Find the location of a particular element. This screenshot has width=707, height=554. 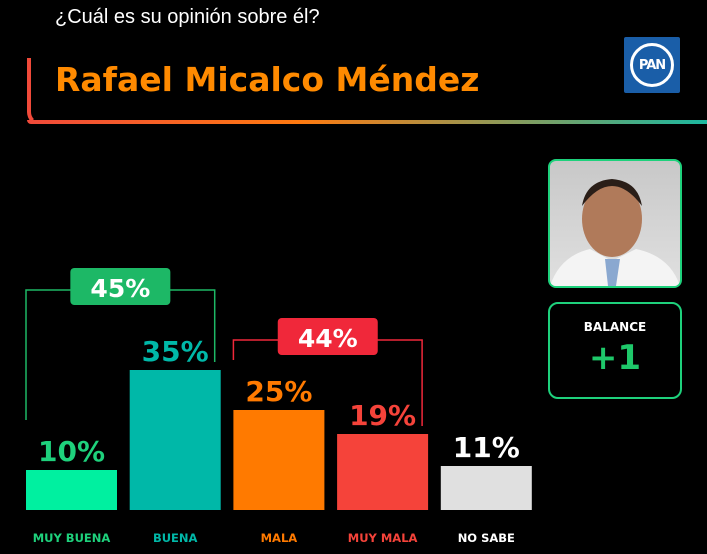

person-icon is located at coordinates (615, 232).